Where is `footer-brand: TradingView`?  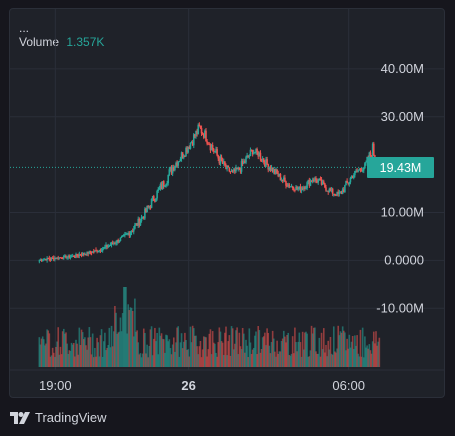
footer-brand: TradingView is located at coordinates (58, 417).